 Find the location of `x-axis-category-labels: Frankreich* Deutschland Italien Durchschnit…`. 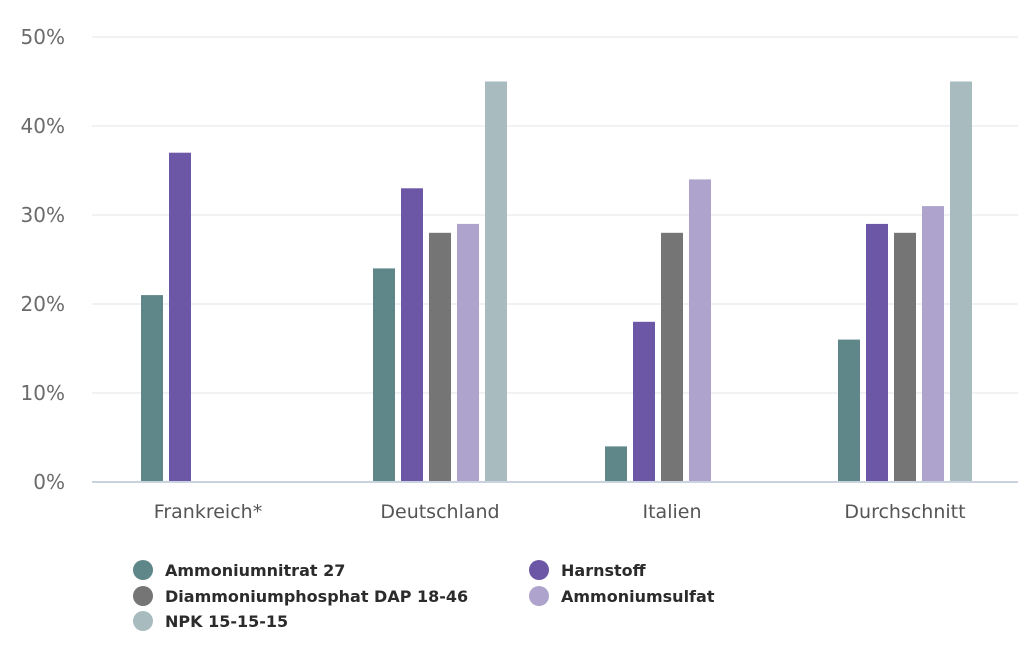

x-axis-category-labels: Frankreich* Deutschland Italien Durchschnit… is located at coordinates (560, 512).